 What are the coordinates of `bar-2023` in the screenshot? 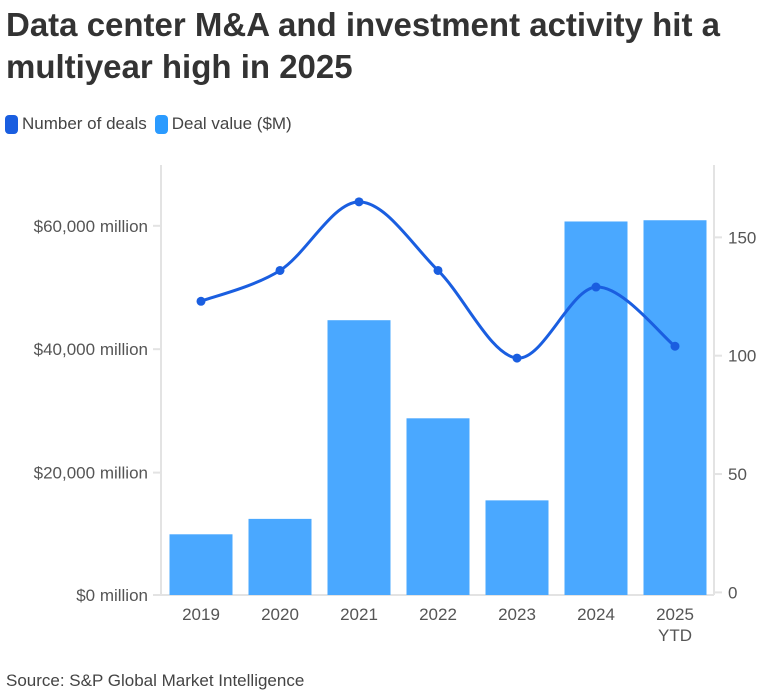 It's located at (517, 547).